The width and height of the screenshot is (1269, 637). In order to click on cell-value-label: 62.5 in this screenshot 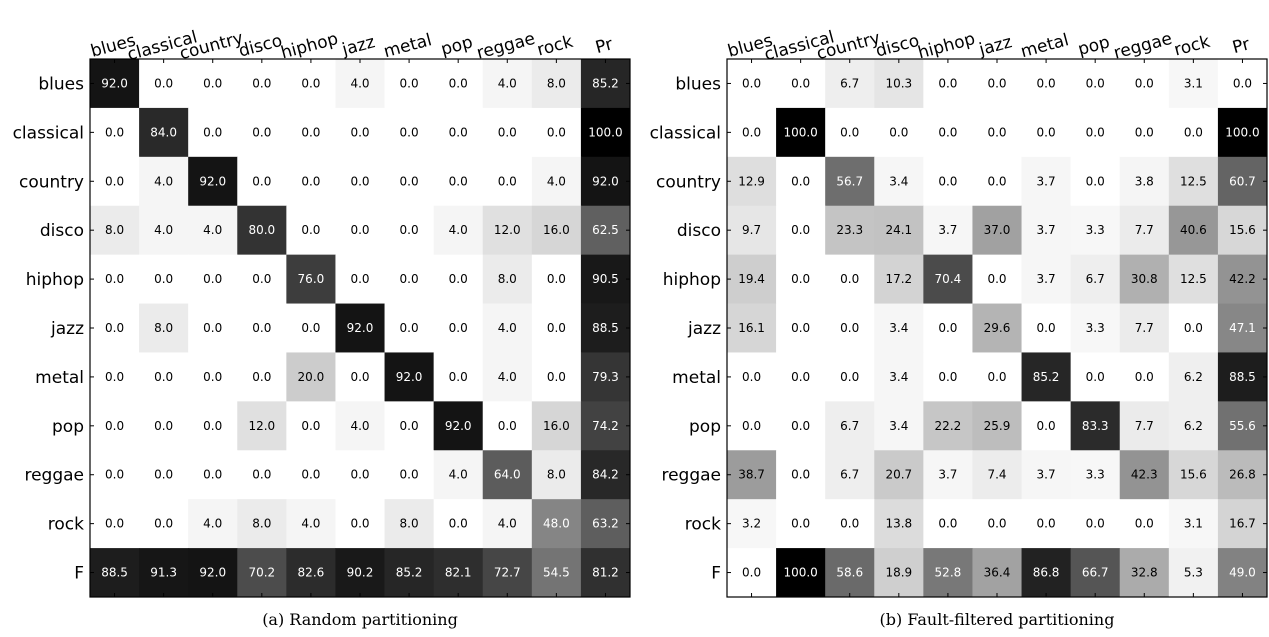, I will do `click(605, 230)`.